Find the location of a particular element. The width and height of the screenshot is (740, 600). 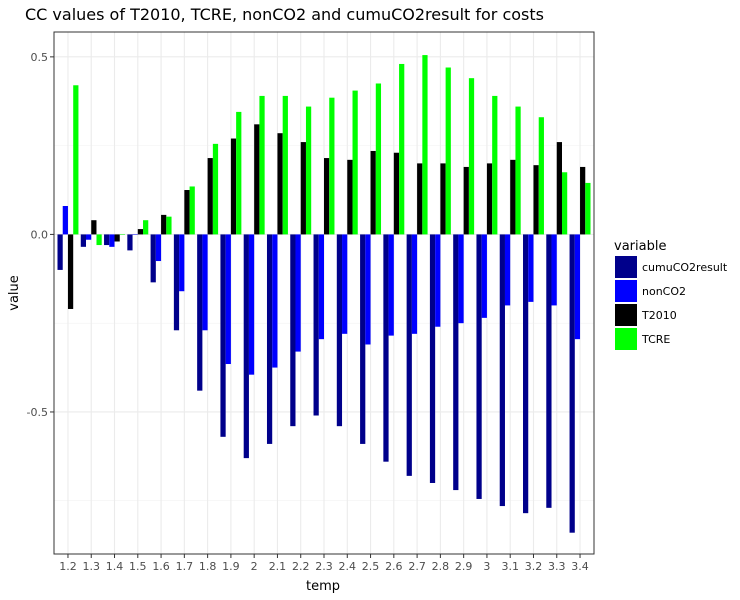

y-axis-title: value is located at coordinates (14, 293).